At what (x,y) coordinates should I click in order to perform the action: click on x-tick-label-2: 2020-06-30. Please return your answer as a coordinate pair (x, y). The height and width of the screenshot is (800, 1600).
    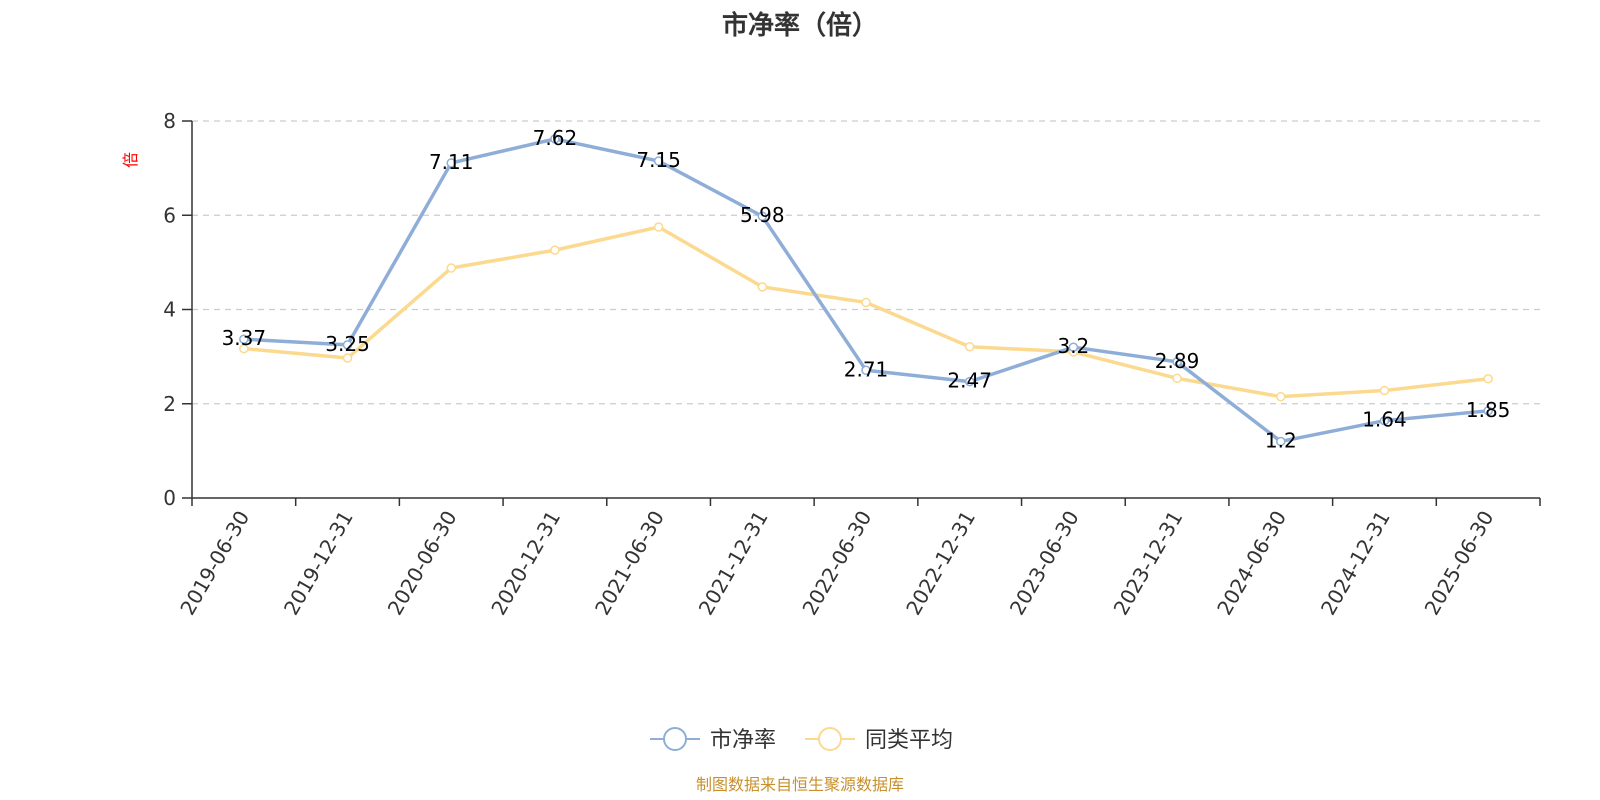
    Looking at the image, I should click on (422, 563).